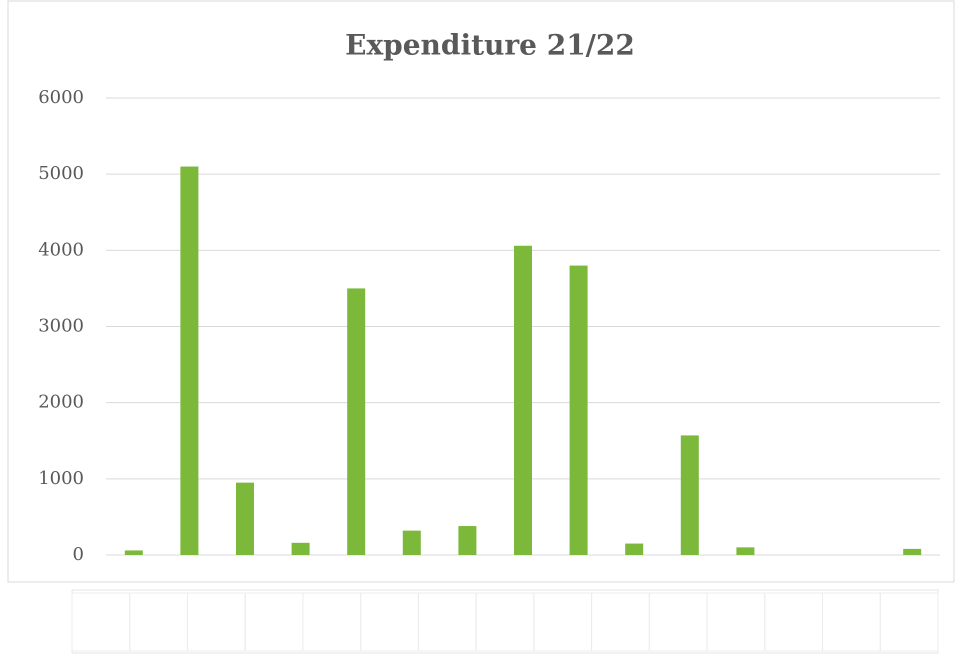  What do you see at coordinates (490, 45) in the screenshot?
I see `chart-title: Expenditure 21/22` at bounding box center [490, 45].